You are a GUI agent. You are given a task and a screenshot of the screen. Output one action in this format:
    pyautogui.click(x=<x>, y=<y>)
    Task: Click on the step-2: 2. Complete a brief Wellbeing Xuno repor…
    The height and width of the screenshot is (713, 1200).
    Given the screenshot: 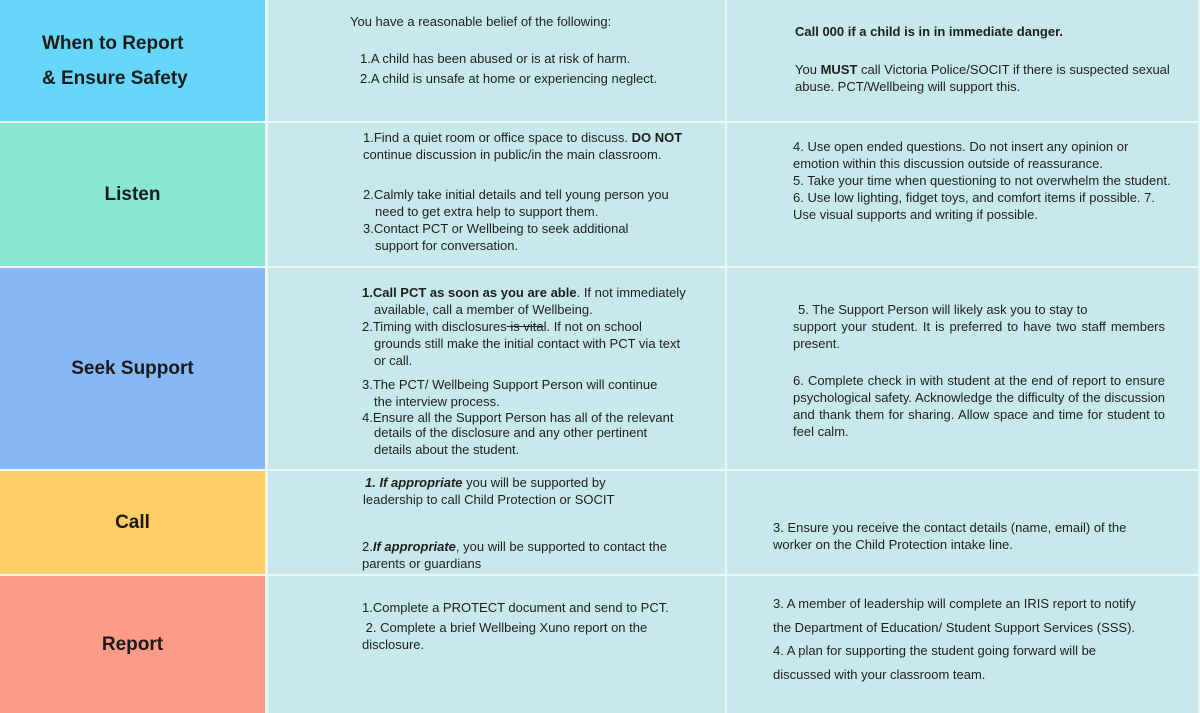 What is the action you would take?
    pyautogui.click(x=506, y=636)
    